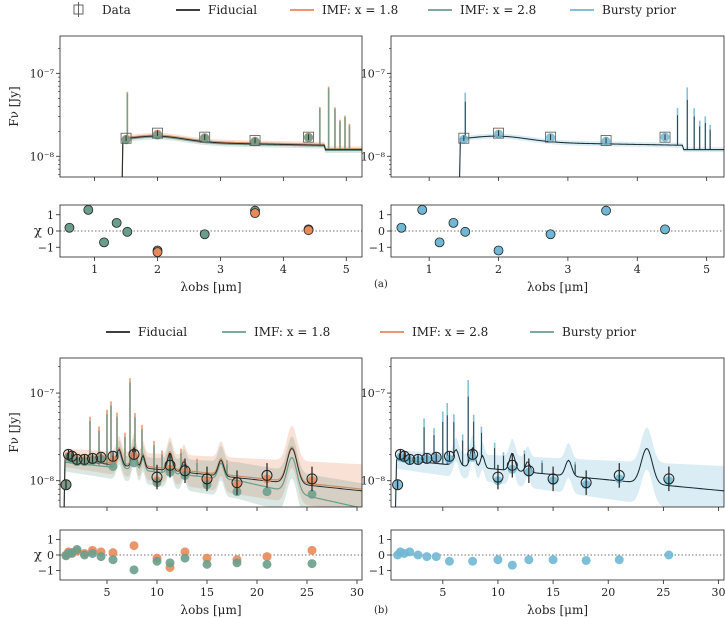 This screenshot has height=618, width=725. Describe the element at coordinates (211, 106) in the screenshot. I see `axes-frame` at that location.